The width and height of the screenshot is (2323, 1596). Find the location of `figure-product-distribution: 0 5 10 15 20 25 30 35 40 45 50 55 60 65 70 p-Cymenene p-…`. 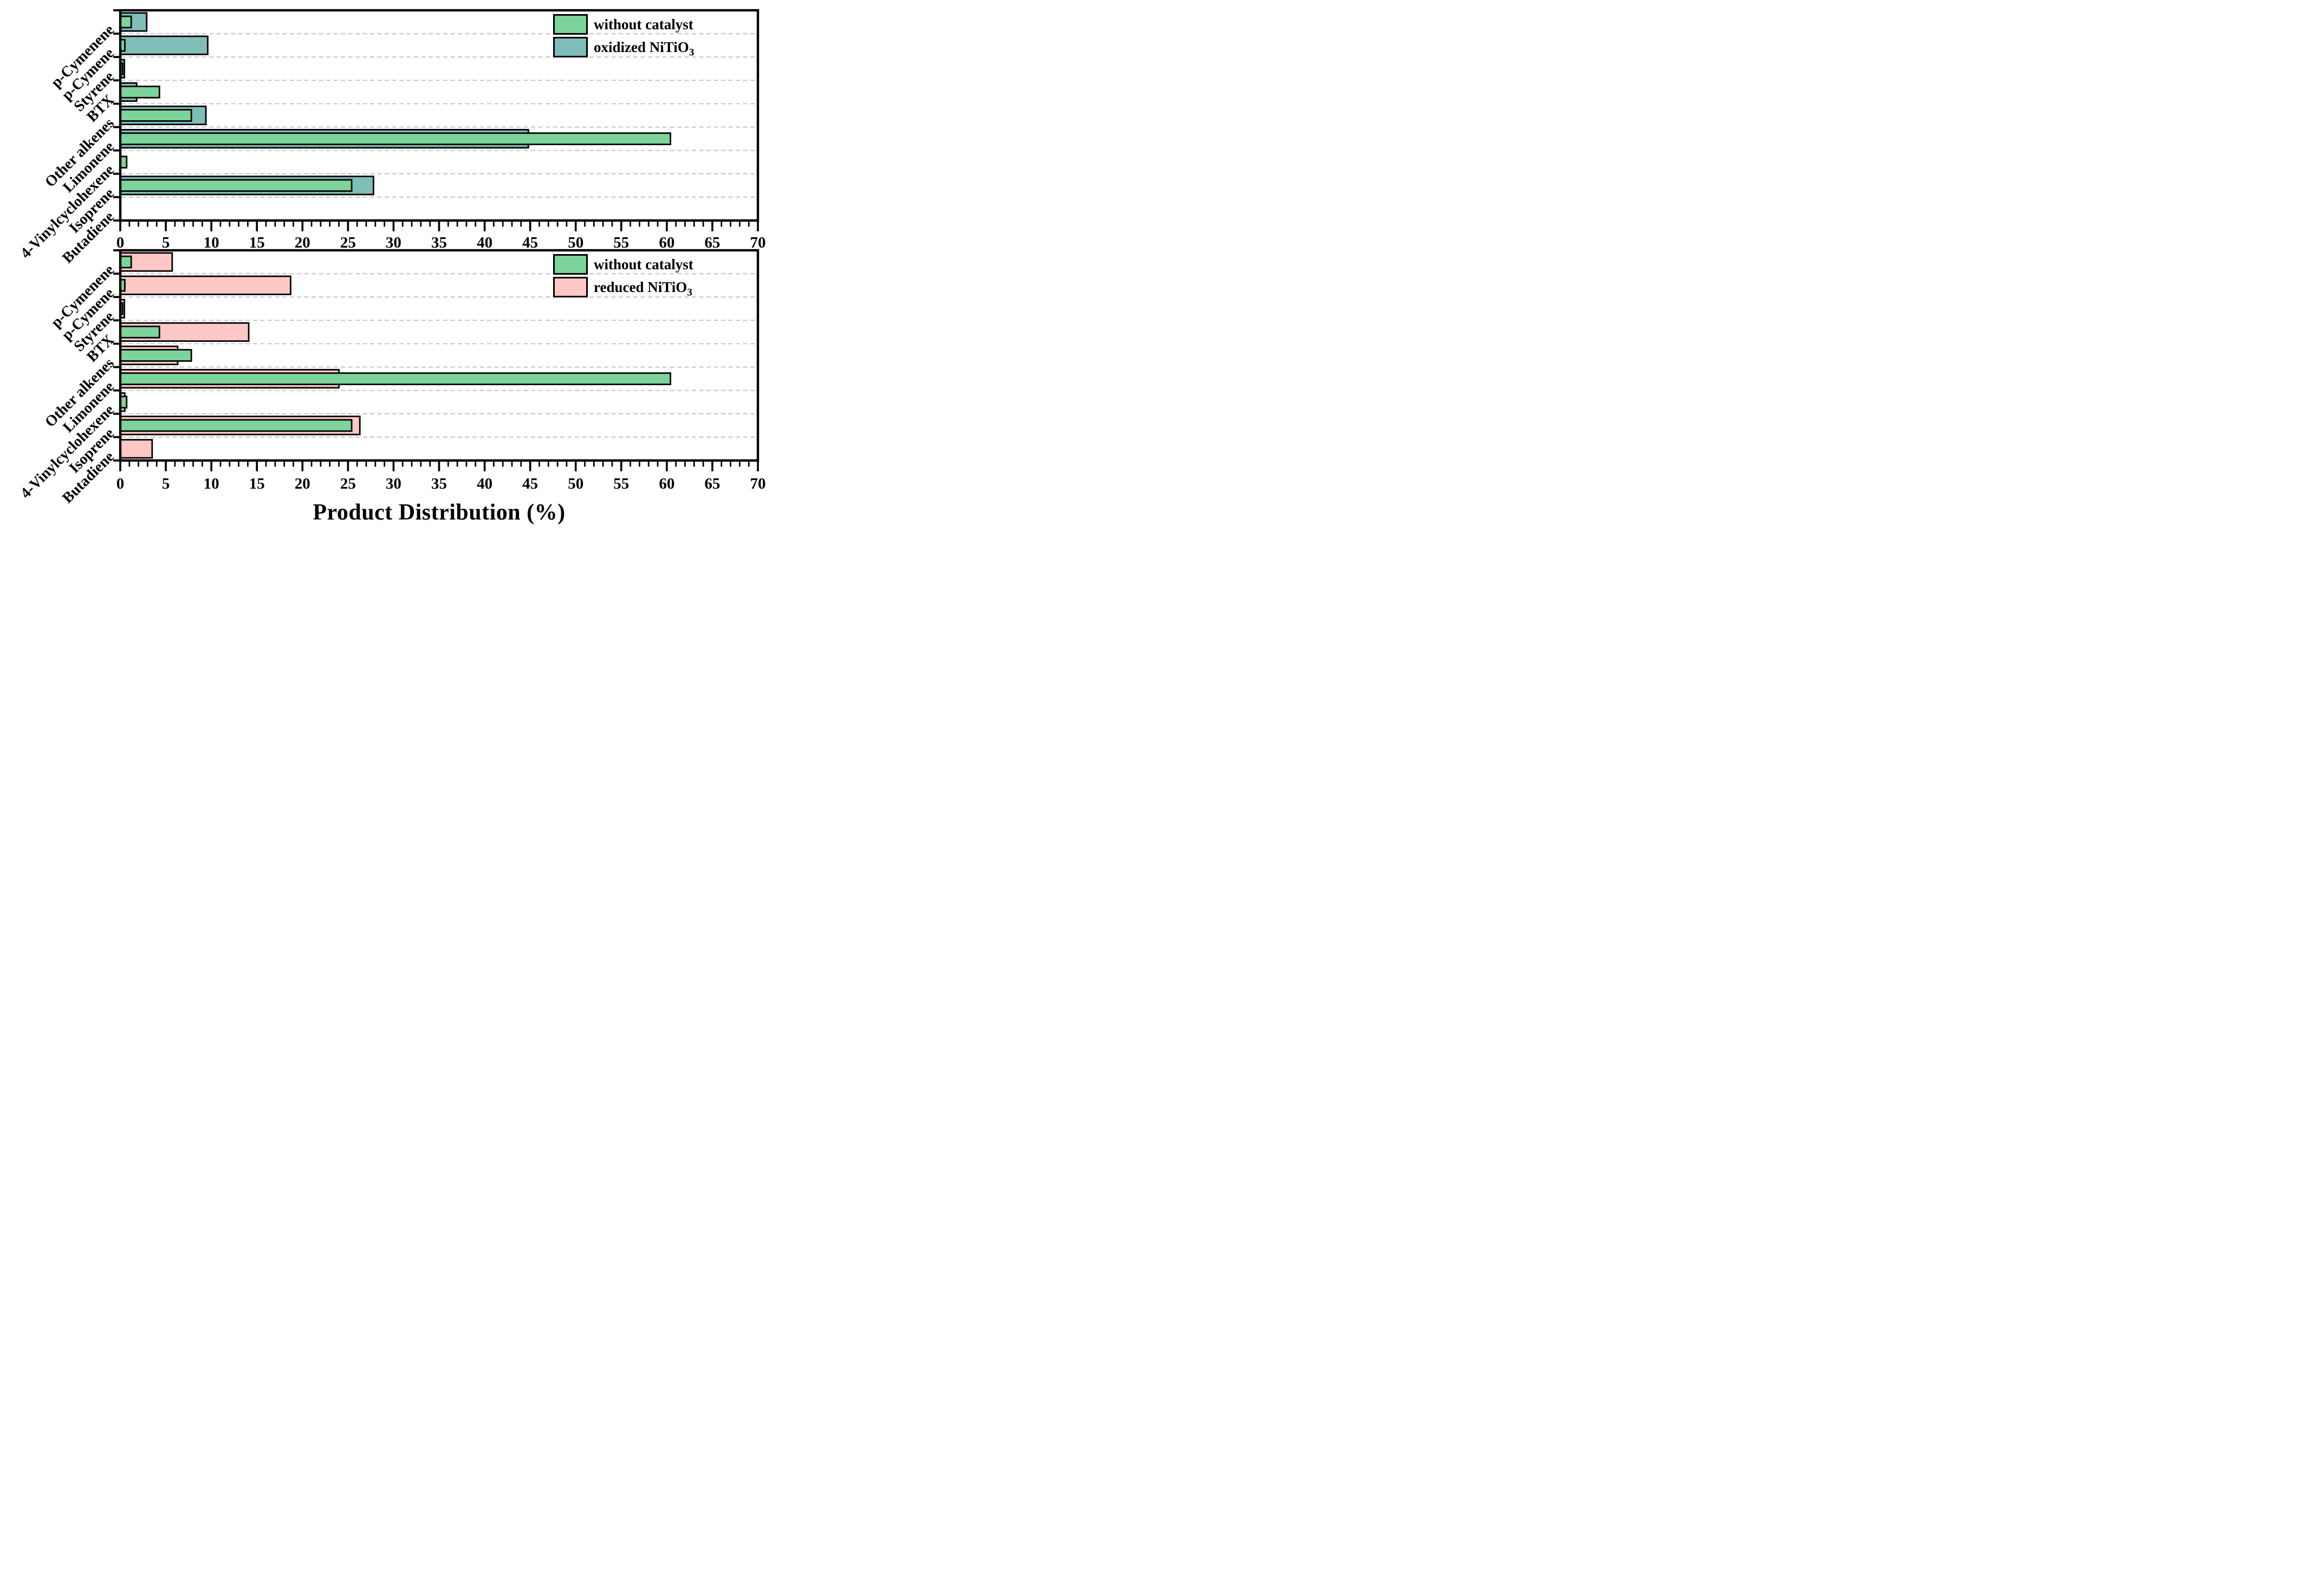

figure-product-distribution: 0 5 10 15 20 25 30 35 40 45 50 55 60 65 70 p-Cymenene p-… is located at coordinates (387, 266).